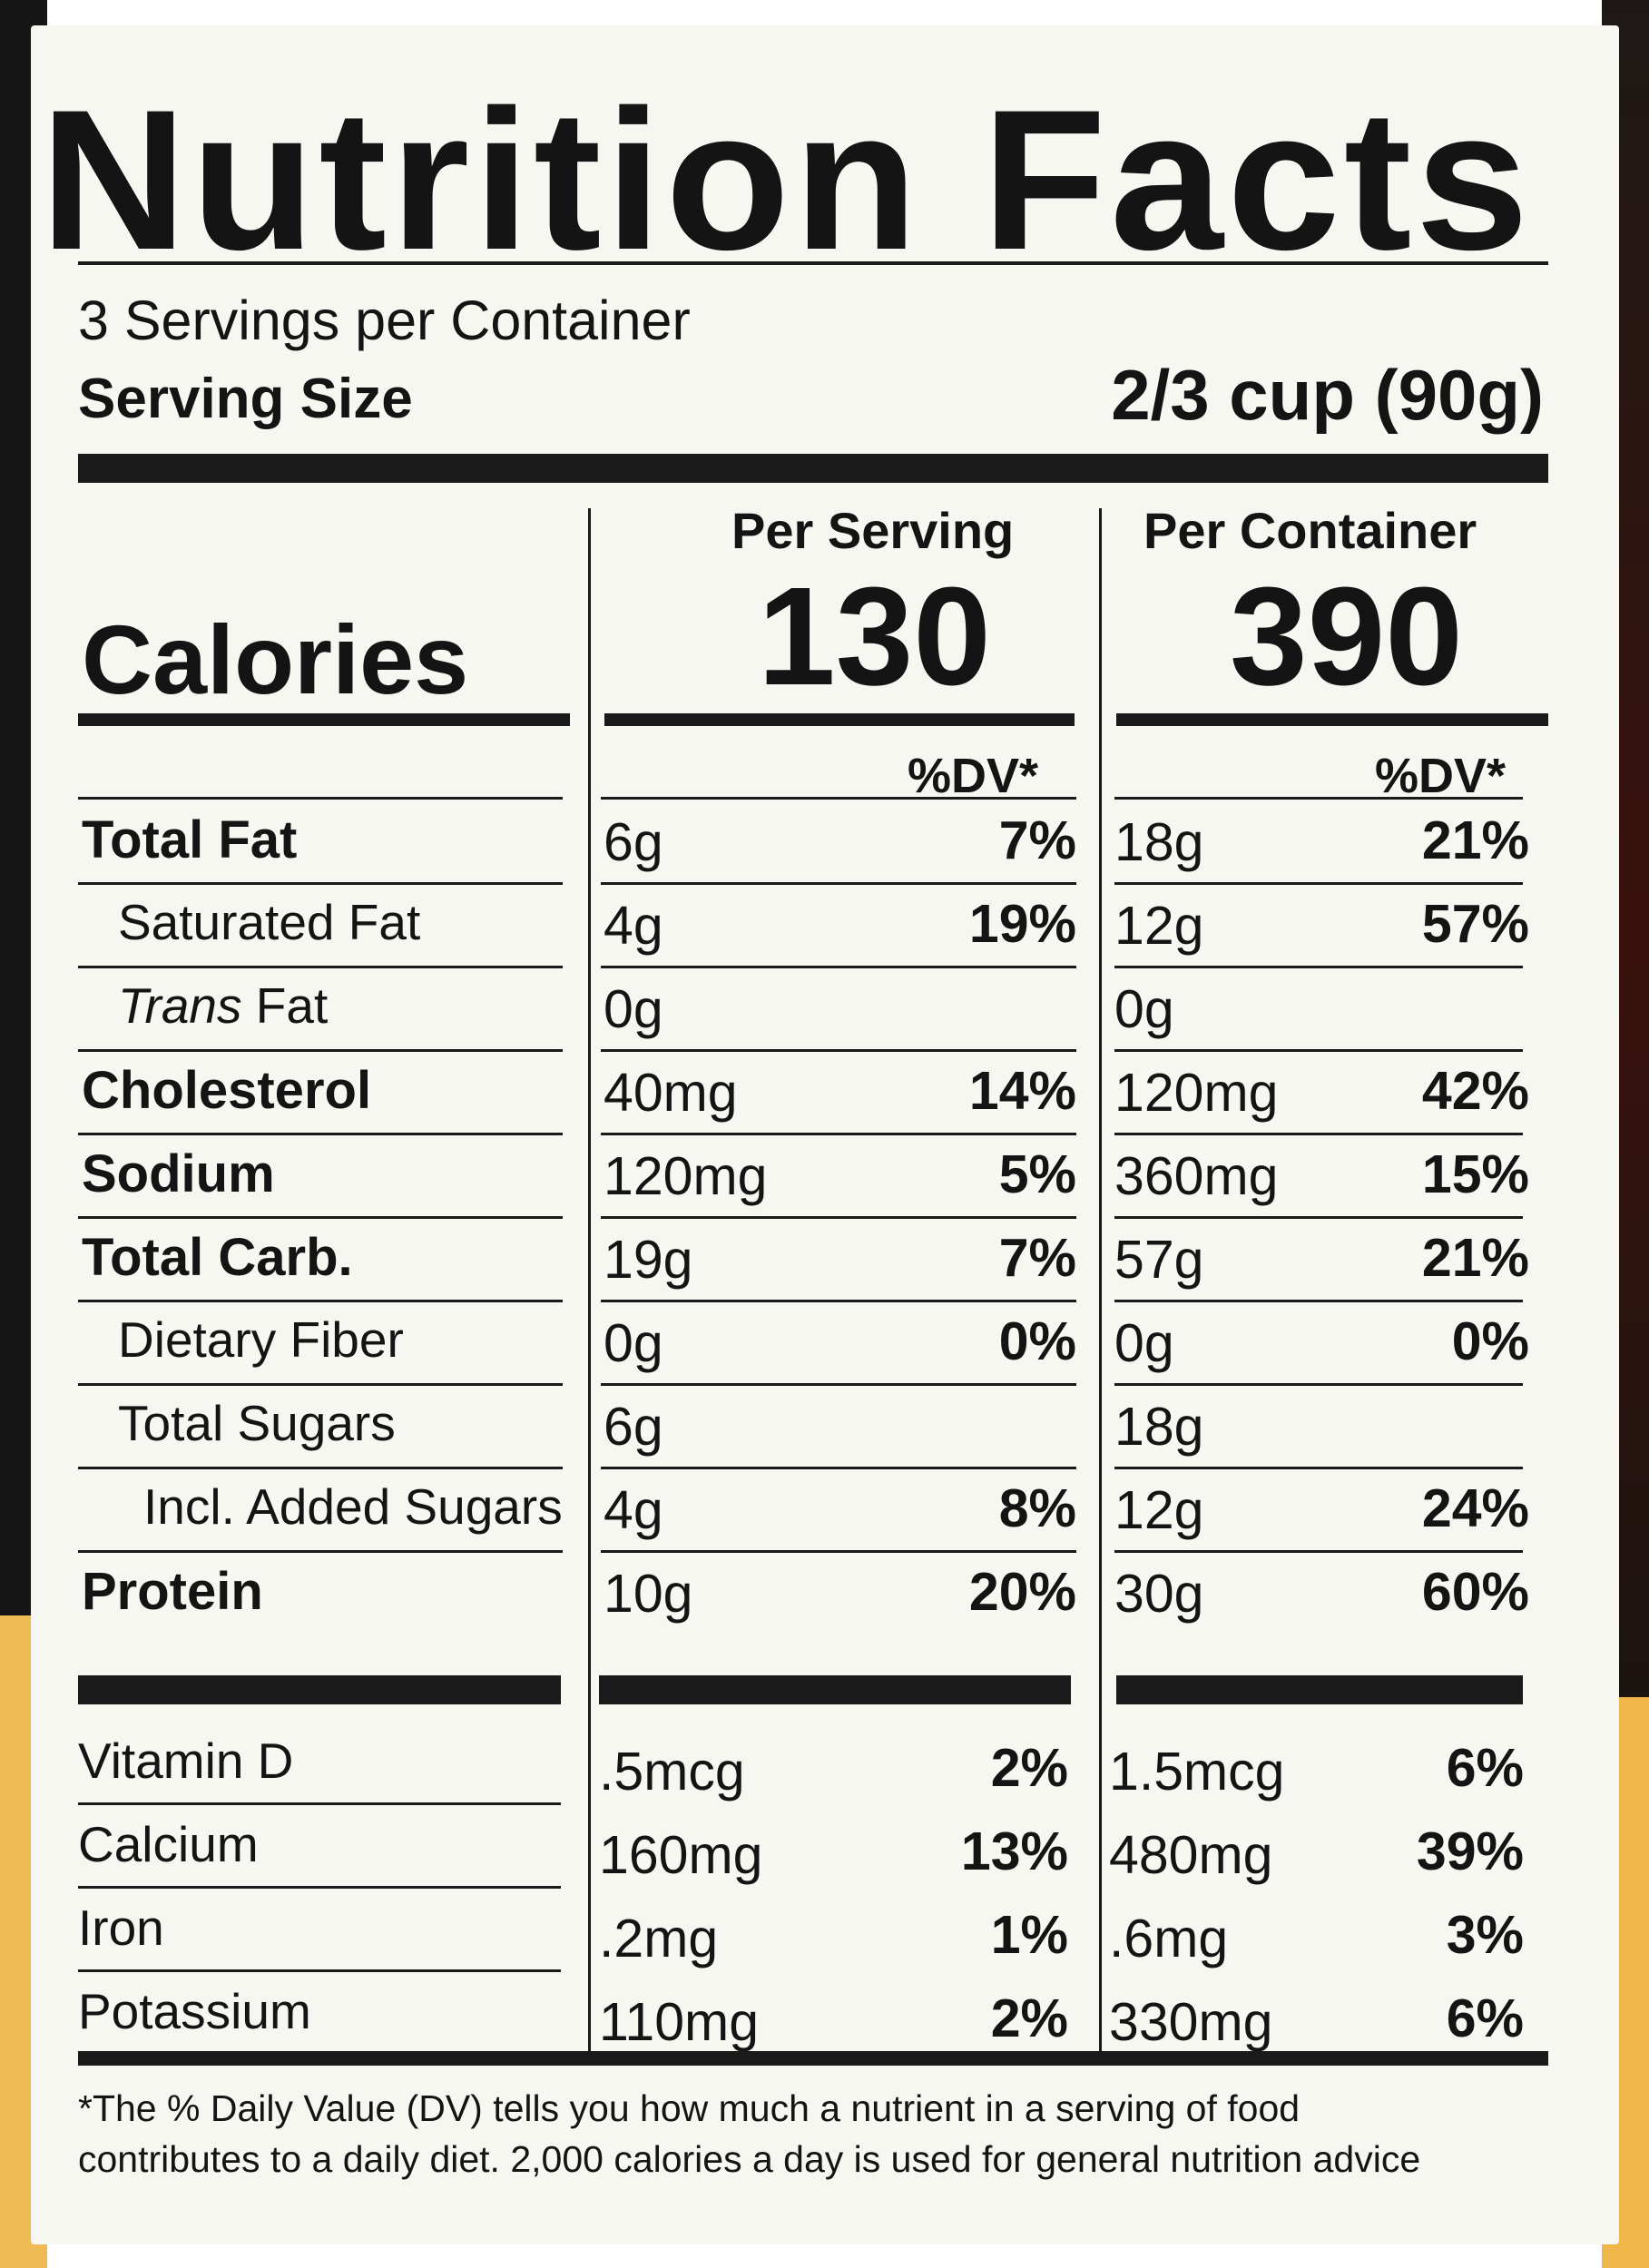  I want to click on protein-rule-right, so click(1319, 1689).